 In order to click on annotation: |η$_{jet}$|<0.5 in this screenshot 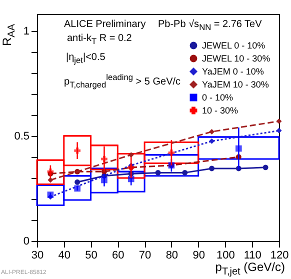, I will do `click(86, 59)`.